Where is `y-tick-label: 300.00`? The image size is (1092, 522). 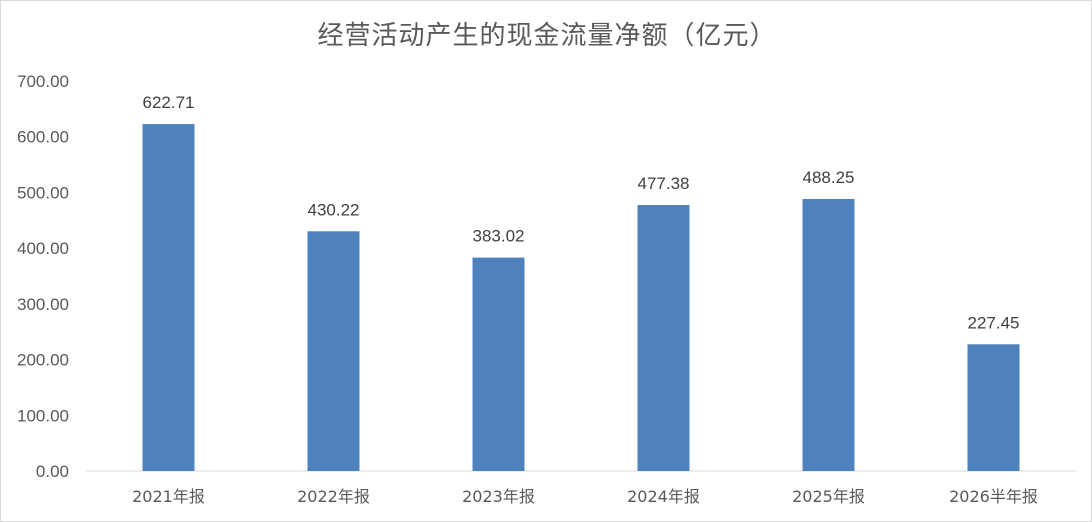
y-tick-label: 300.00 is located at coordinates (43, 304).